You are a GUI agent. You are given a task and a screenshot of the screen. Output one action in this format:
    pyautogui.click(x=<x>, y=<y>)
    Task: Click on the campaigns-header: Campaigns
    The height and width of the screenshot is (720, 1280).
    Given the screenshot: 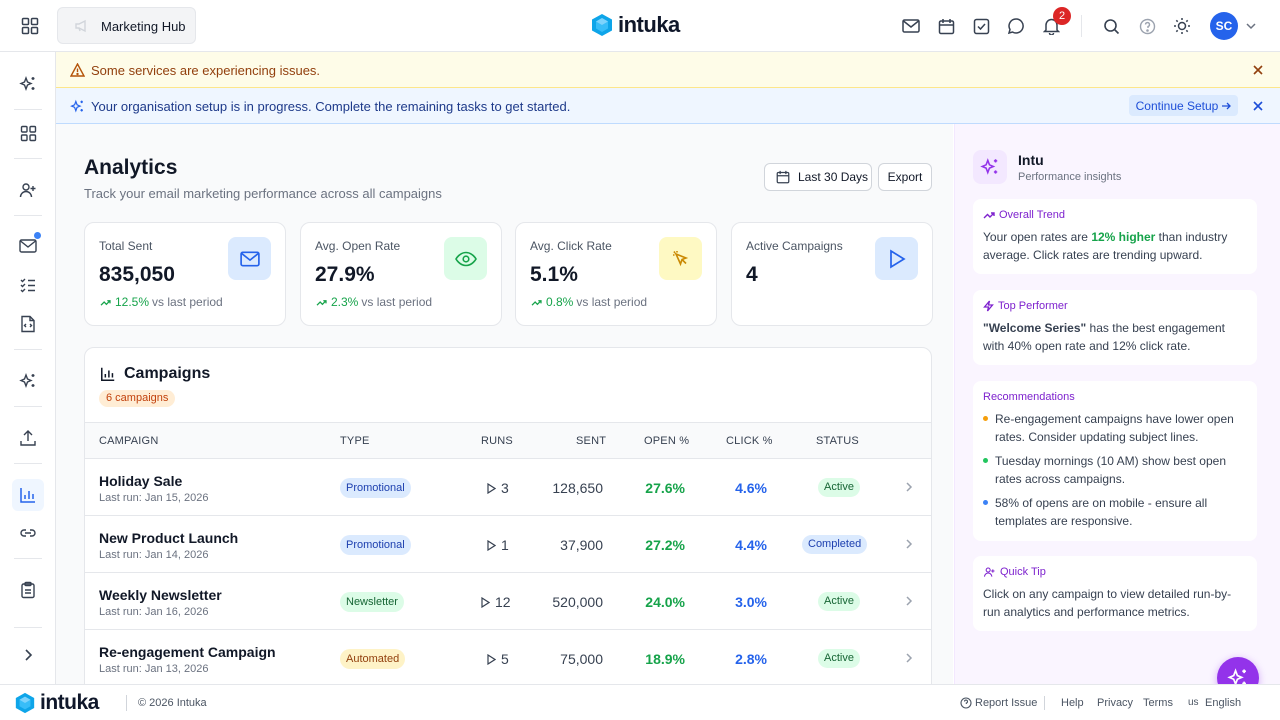 What is the action you would take?
    pyautogui.click(x=155, y=374)
    